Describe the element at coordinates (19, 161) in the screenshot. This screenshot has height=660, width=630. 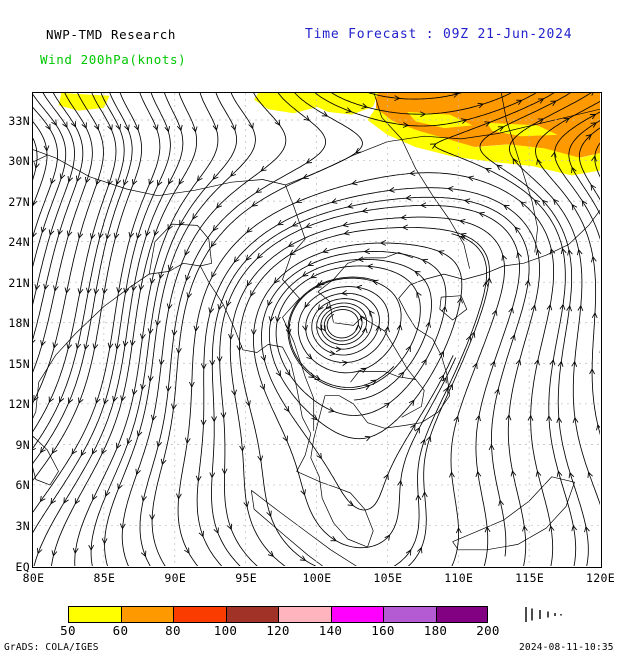
I see `y-tick-30N: 30N` at that location.